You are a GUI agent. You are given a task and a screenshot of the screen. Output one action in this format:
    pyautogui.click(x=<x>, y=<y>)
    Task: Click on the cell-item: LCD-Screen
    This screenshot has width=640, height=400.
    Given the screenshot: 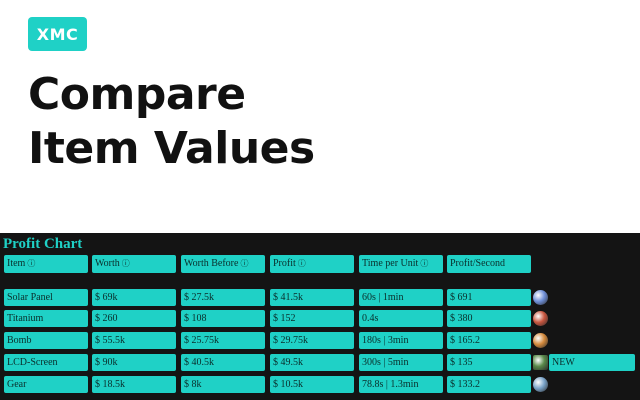 What is the action you would take?
    pyautogui.click(x=46, y=362)
    